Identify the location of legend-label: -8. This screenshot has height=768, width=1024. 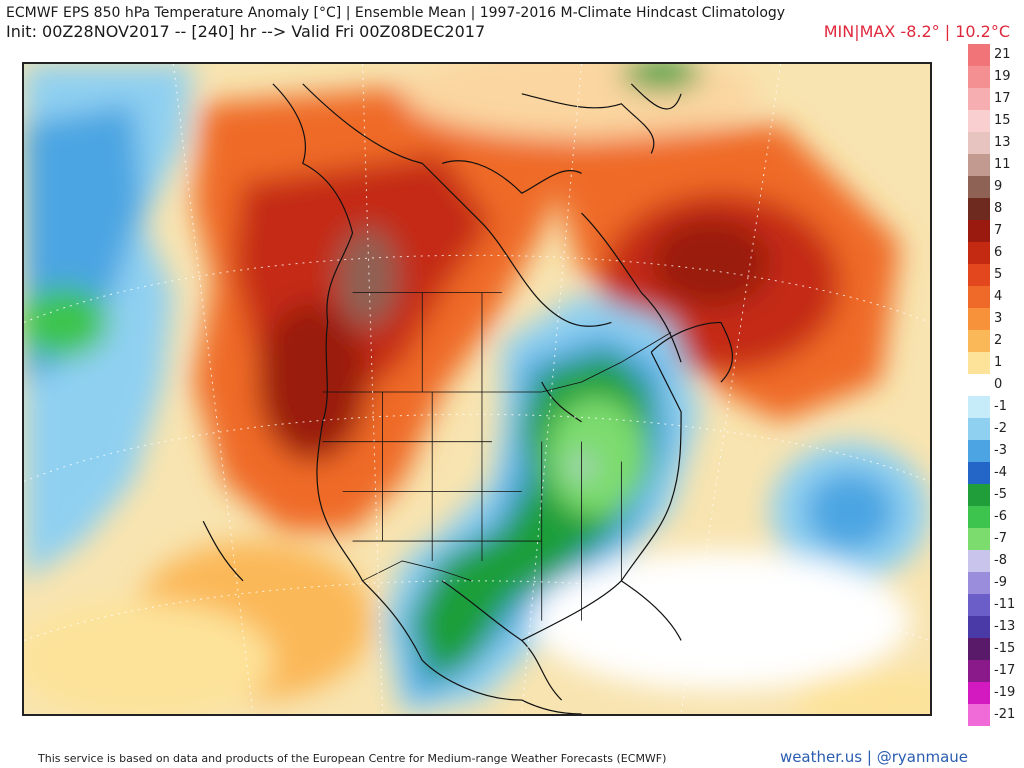
(1000, 560).